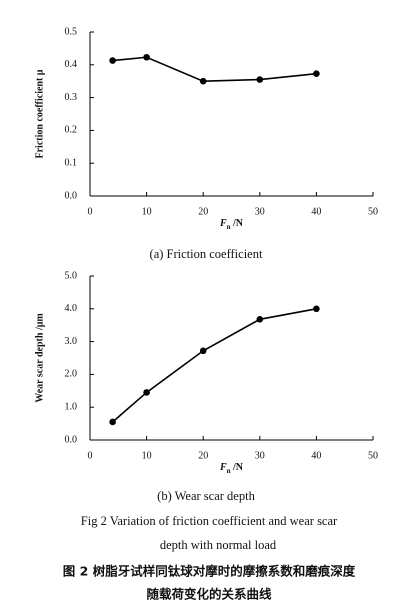  What do you see at coordinates (39, 113) in the screenshot?
I see `y-axis-label: Friction coefficient μ` at bounding box center [39, 113].